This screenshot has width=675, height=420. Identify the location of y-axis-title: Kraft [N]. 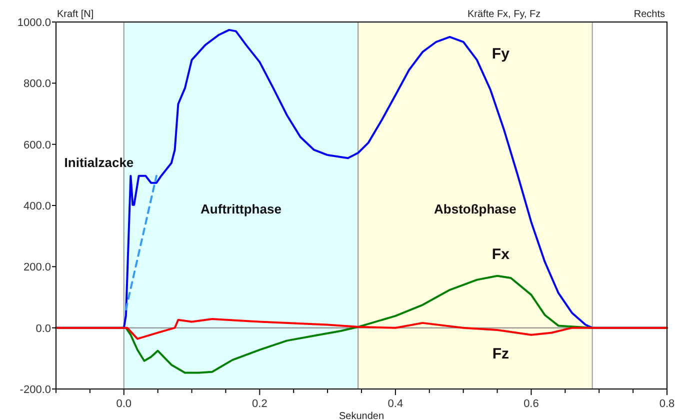
(75, 14).